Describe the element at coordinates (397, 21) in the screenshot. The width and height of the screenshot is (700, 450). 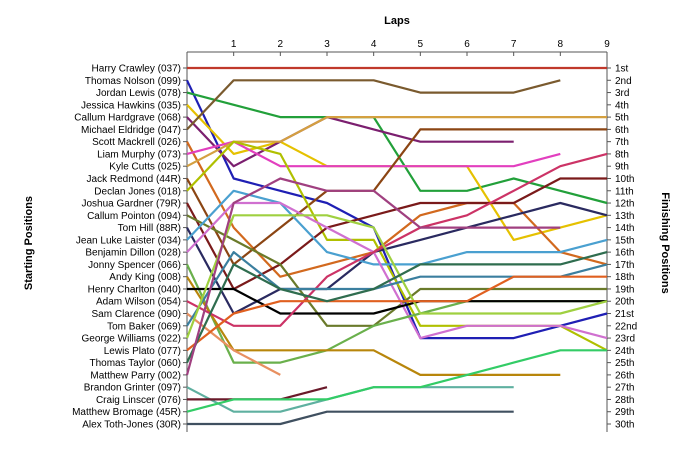
I see `x-axis-title: Laps` at that location.